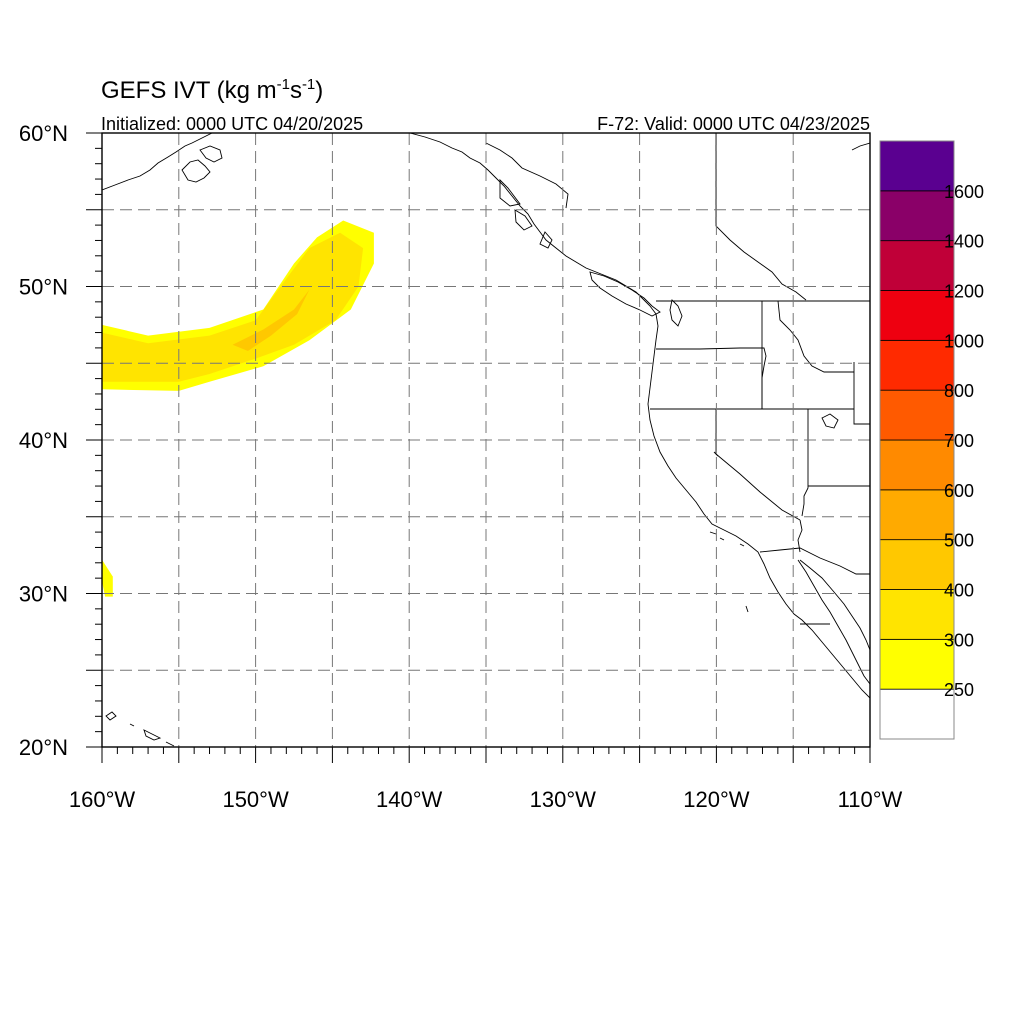 This screenshot has width=1024, height=1024. I want to click on figure-title: GEFS IVT (kg m-1s-1), so click(212, 90).